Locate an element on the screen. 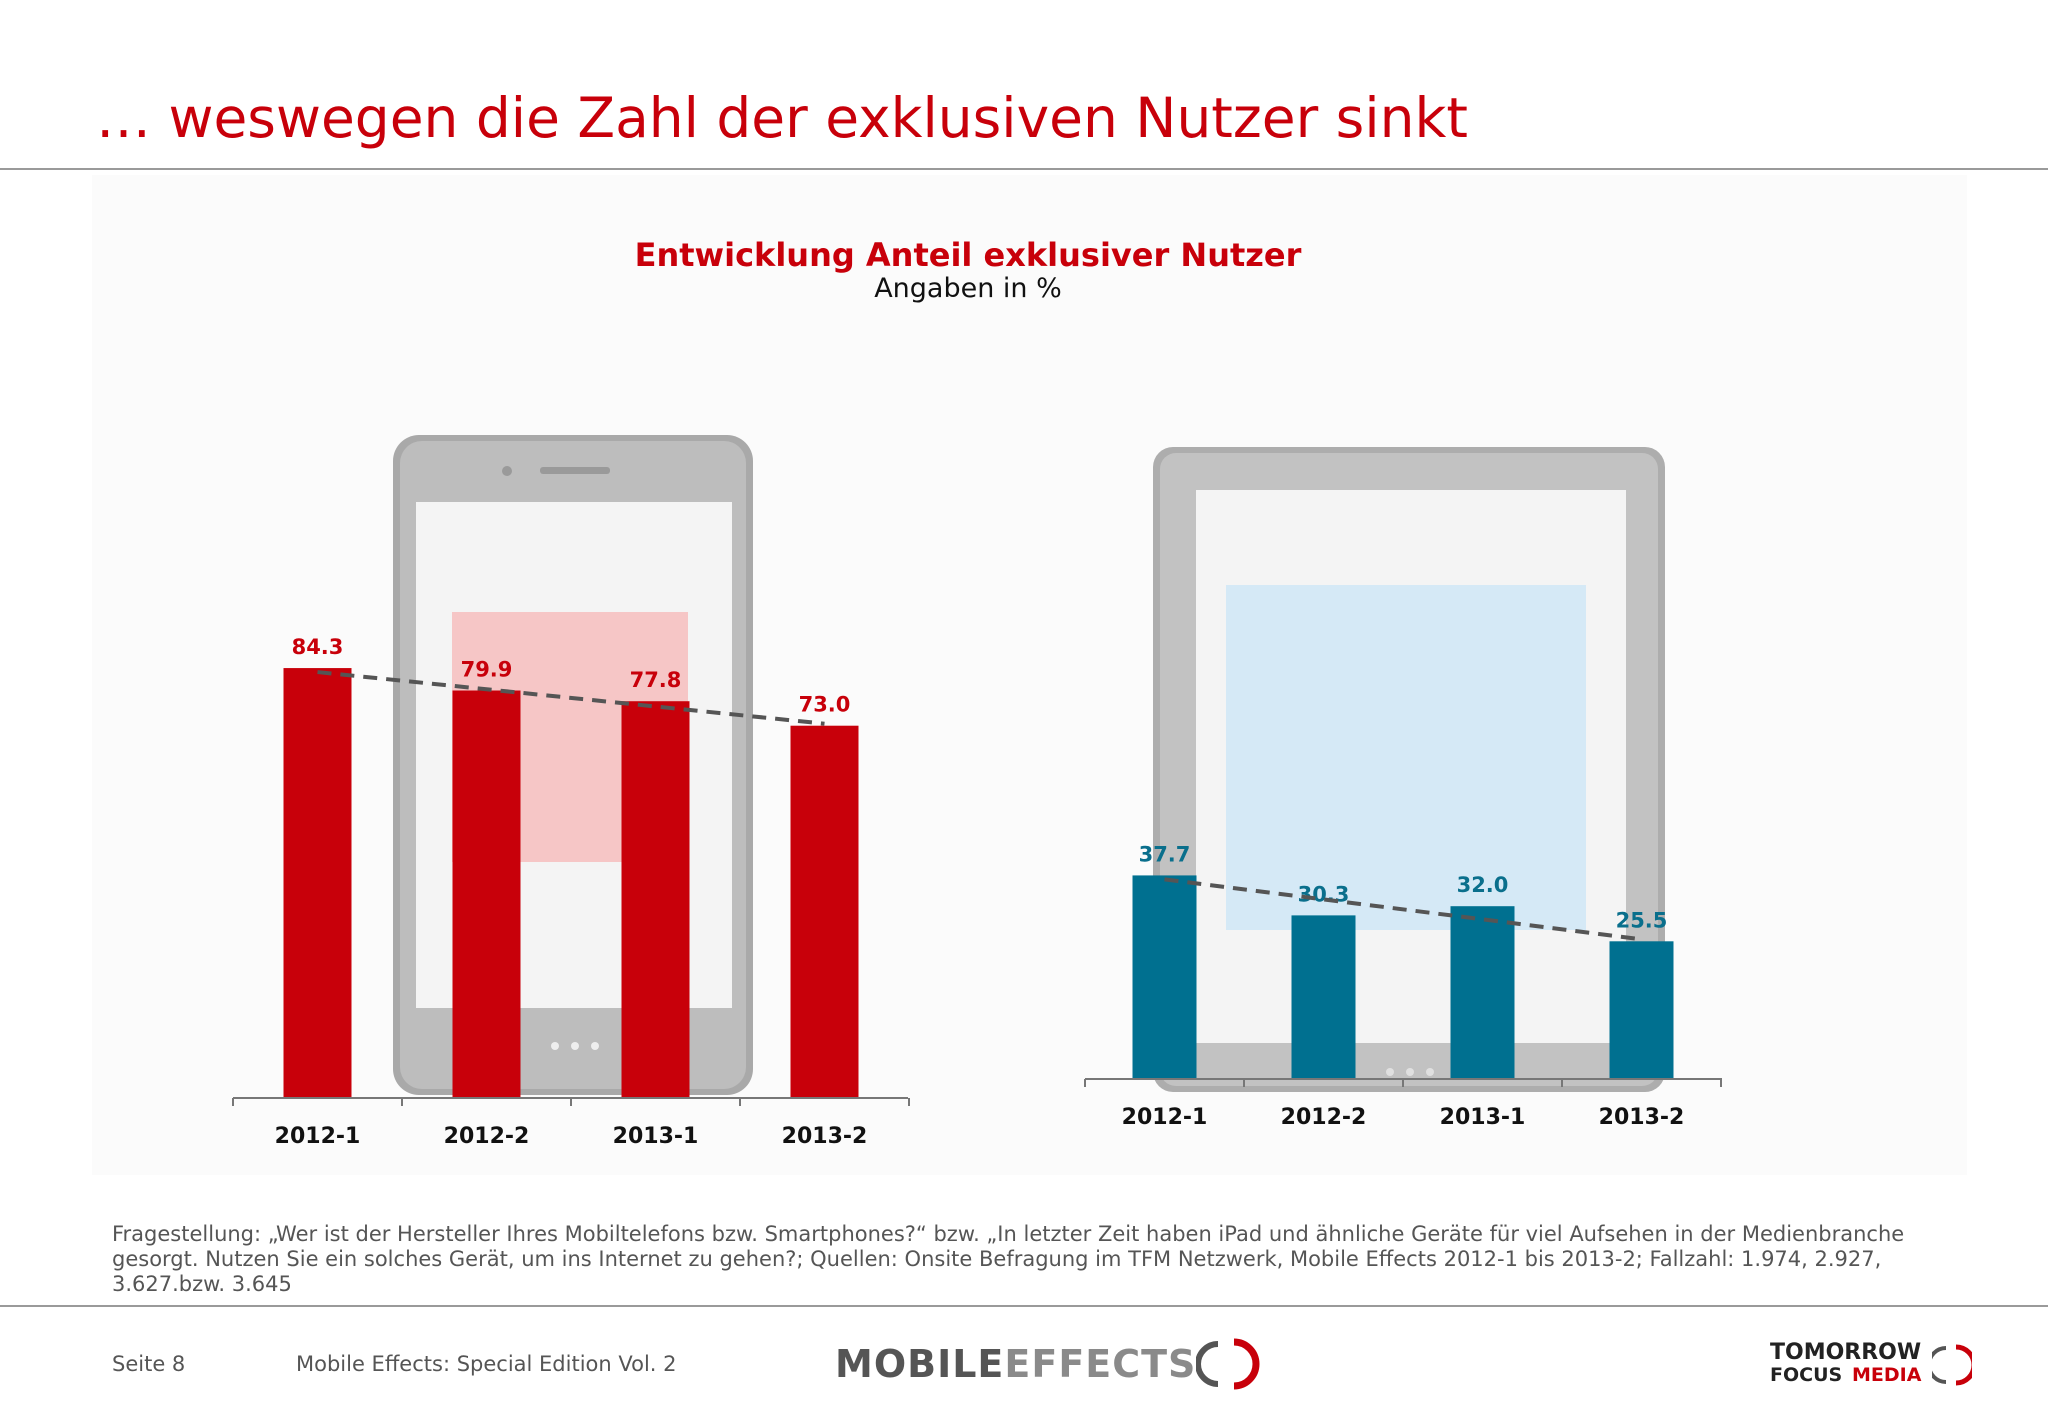 This screenshot has width=2048, height=1418. tomorrow-focus-media-logo: TOMORROW FOCUS MEDIA is located at coordinates (1871, 1365).